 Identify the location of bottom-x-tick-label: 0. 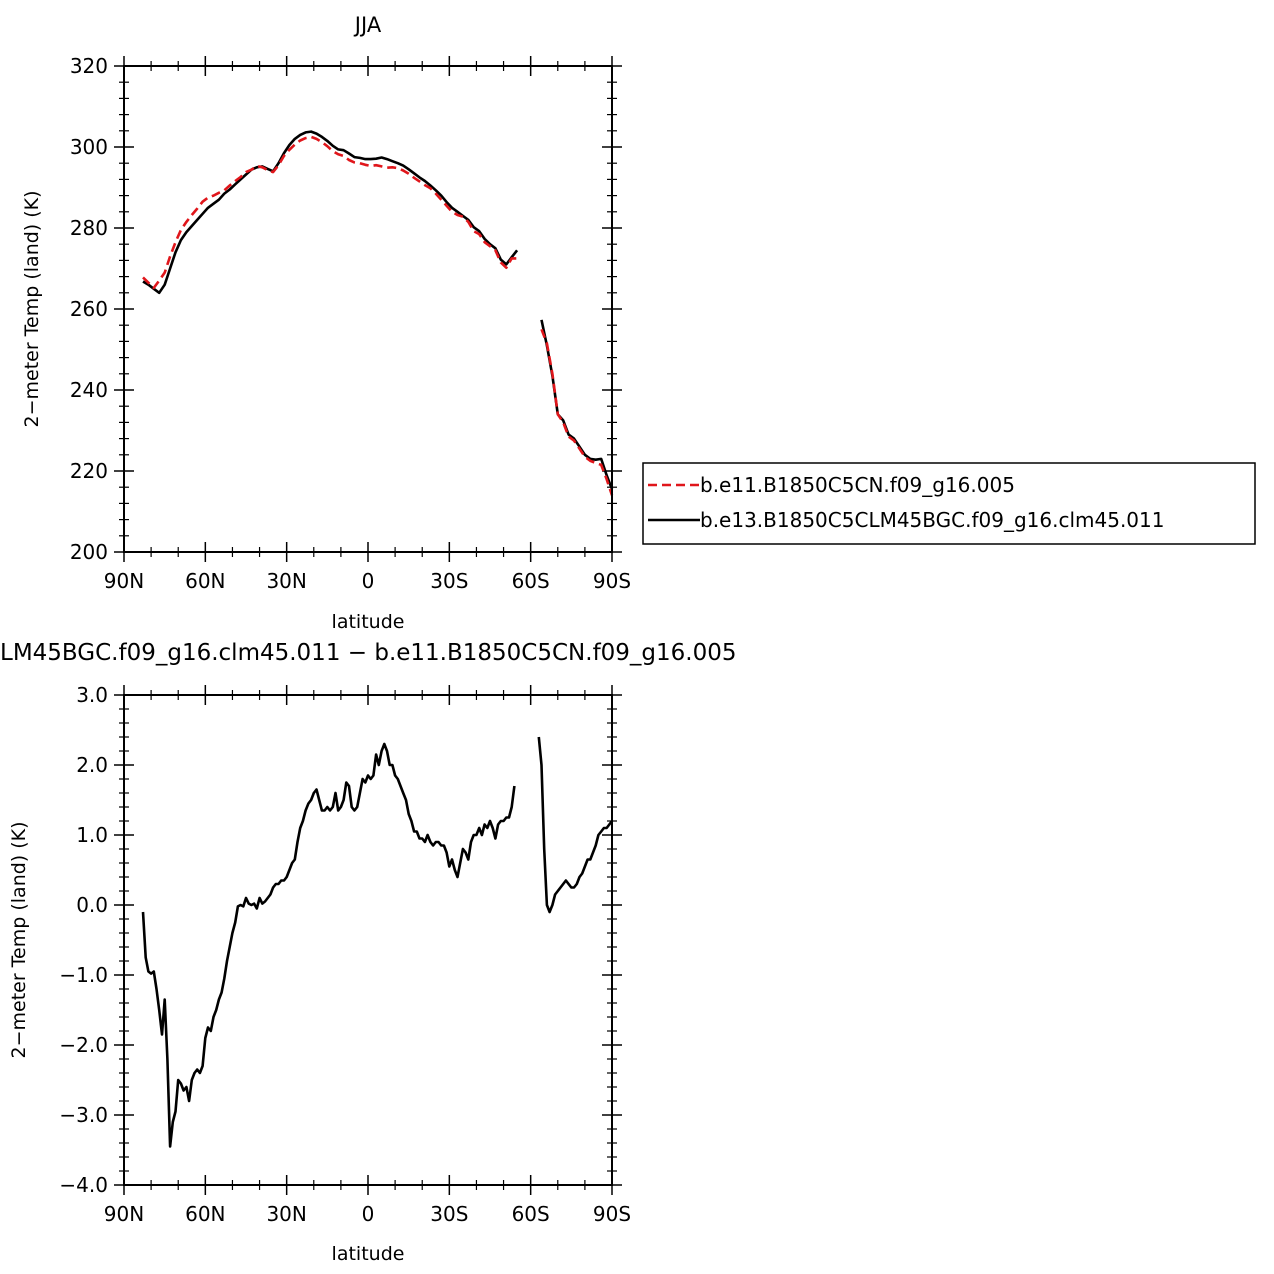
(368, 1214).